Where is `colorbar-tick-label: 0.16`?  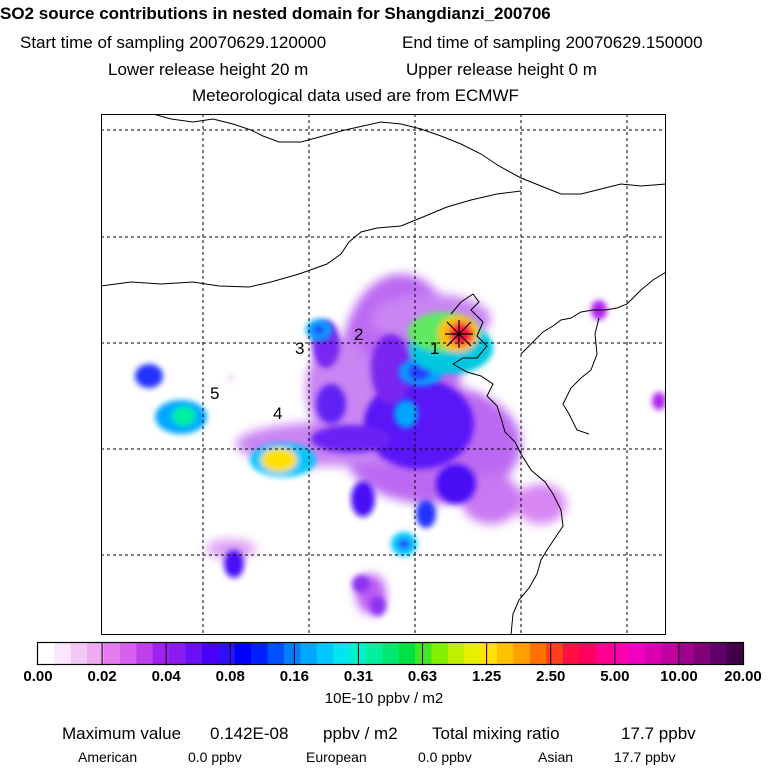
colorbar-tick-label: 0.16 is located at coordinates (294, 676).